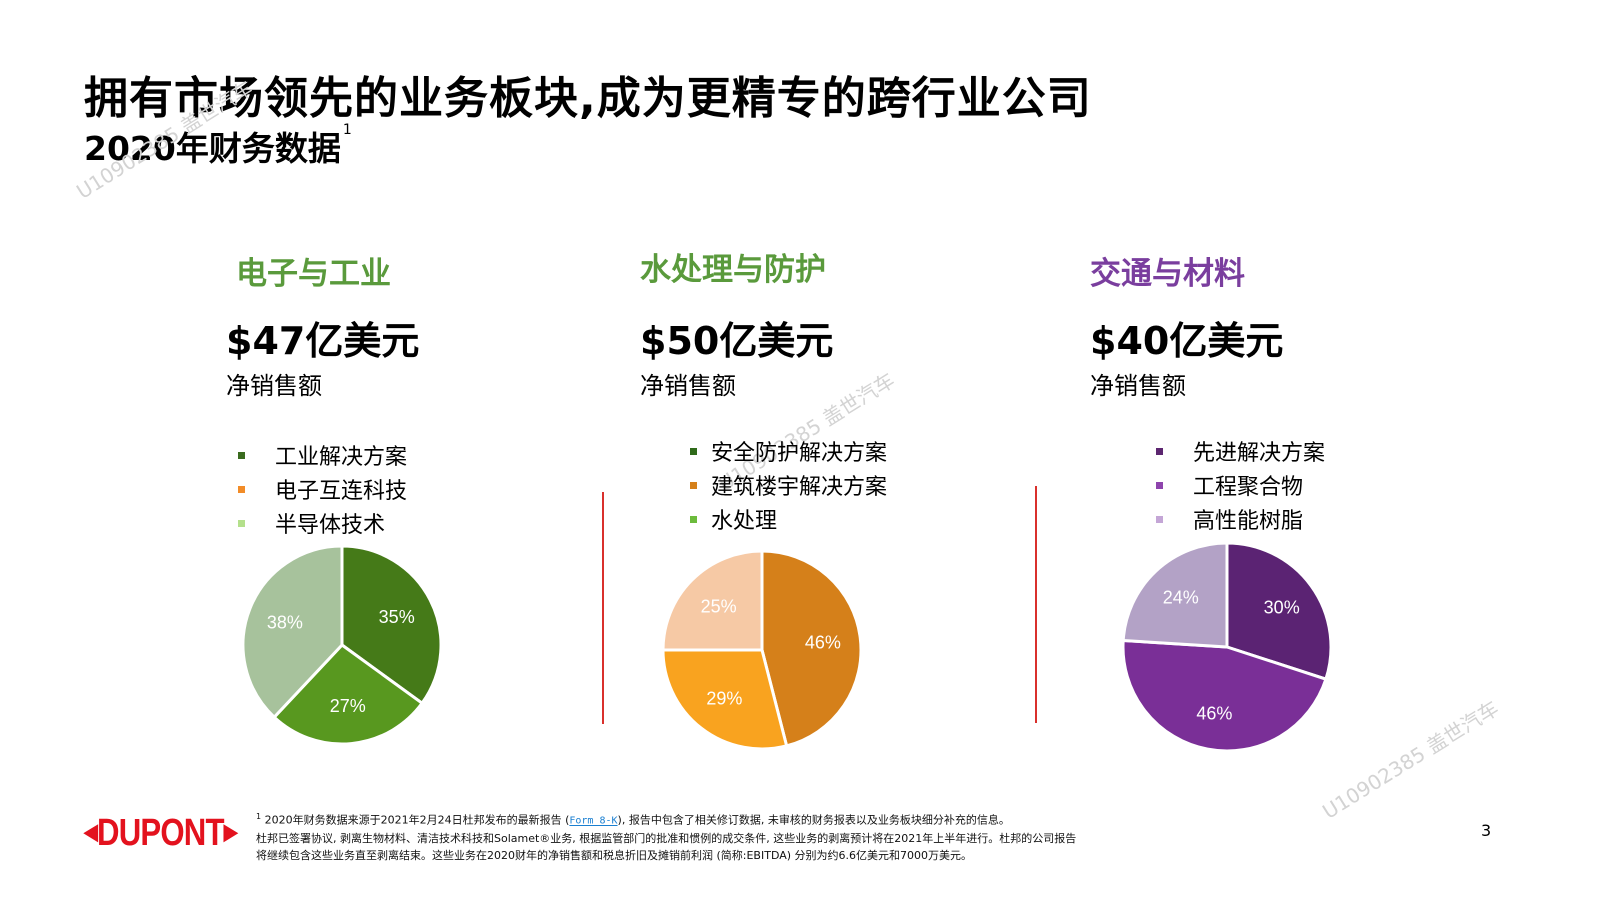 The height and width of the screenshot is (900, 1600). I want to click on pie-slice-label: 29%, so click(724, 698).